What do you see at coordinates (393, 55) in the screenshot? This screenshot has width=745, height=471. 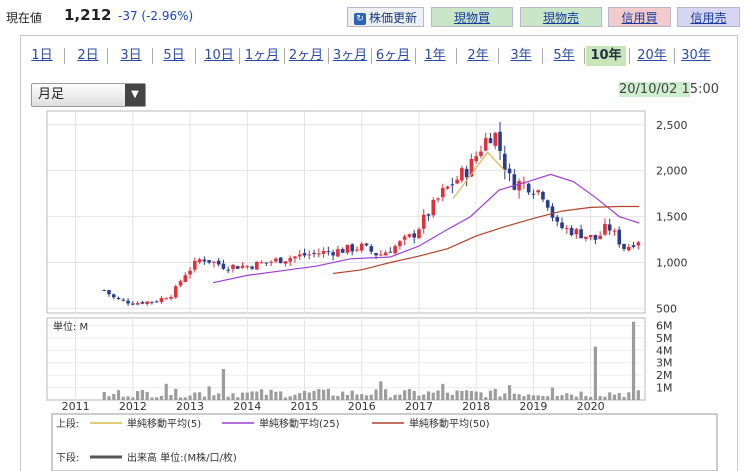 I see `tab-6m: 6ヶ月` at bounding box center [393, 55].